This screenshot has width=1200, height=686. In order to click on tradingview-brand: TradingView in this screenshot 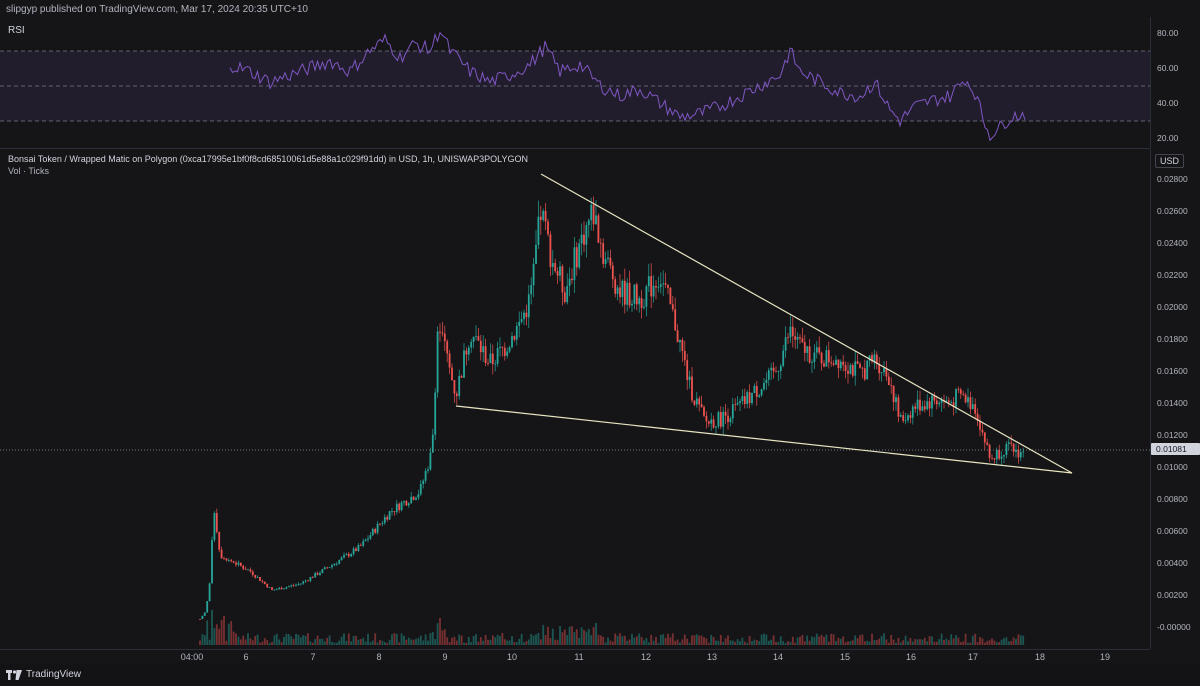, I will do `click(54, 674)`.